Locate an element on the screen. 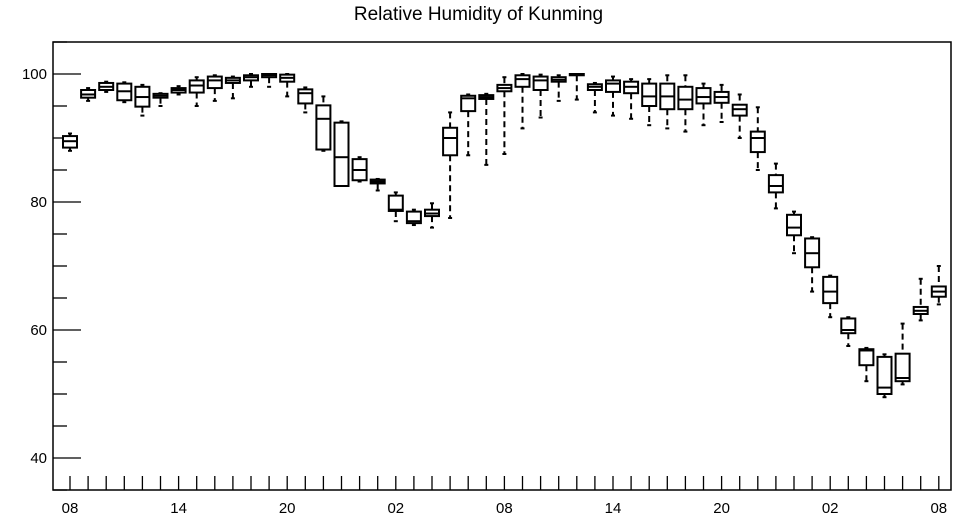  y-tick-label: 40 is located at coordinates (38, 458).